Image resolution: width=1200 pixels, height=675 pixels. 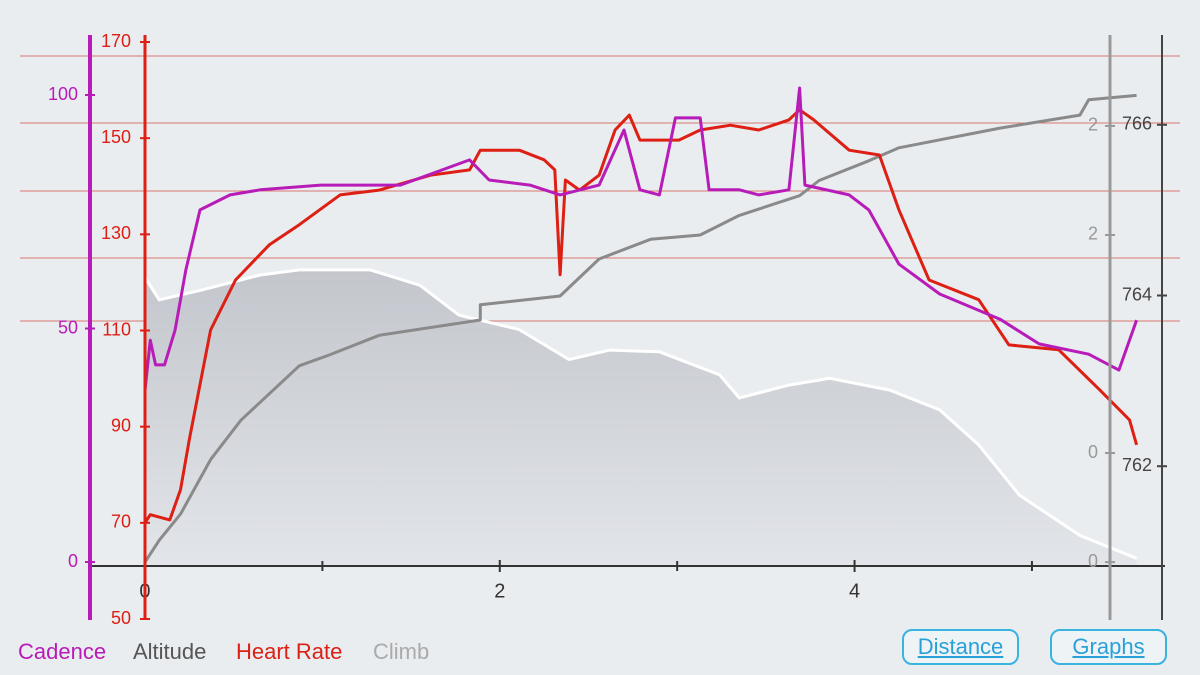 What do you see at coordinates (116, 137) in the screenshot?
I see `y-tick-label: 150` at bounding box center [116, 137].